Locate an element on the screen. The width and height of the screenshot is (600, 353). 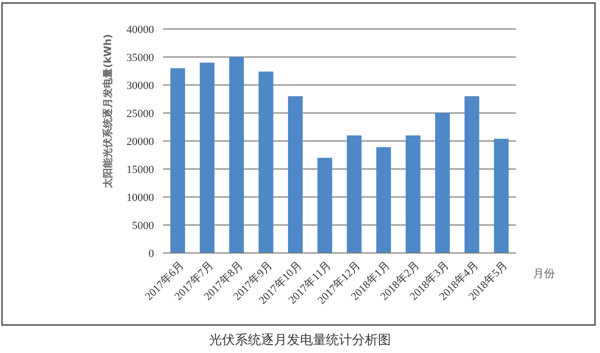
y-tick-label: 20000 is located at coordinates (140, 142).